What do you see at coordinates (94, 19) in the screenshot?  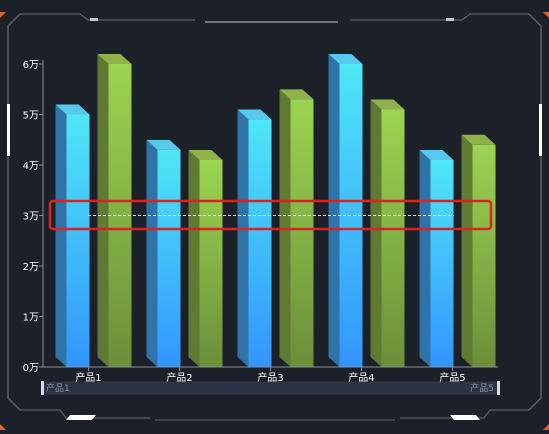 I see `frame-top-left-tab` at bounding box center [94, 19].